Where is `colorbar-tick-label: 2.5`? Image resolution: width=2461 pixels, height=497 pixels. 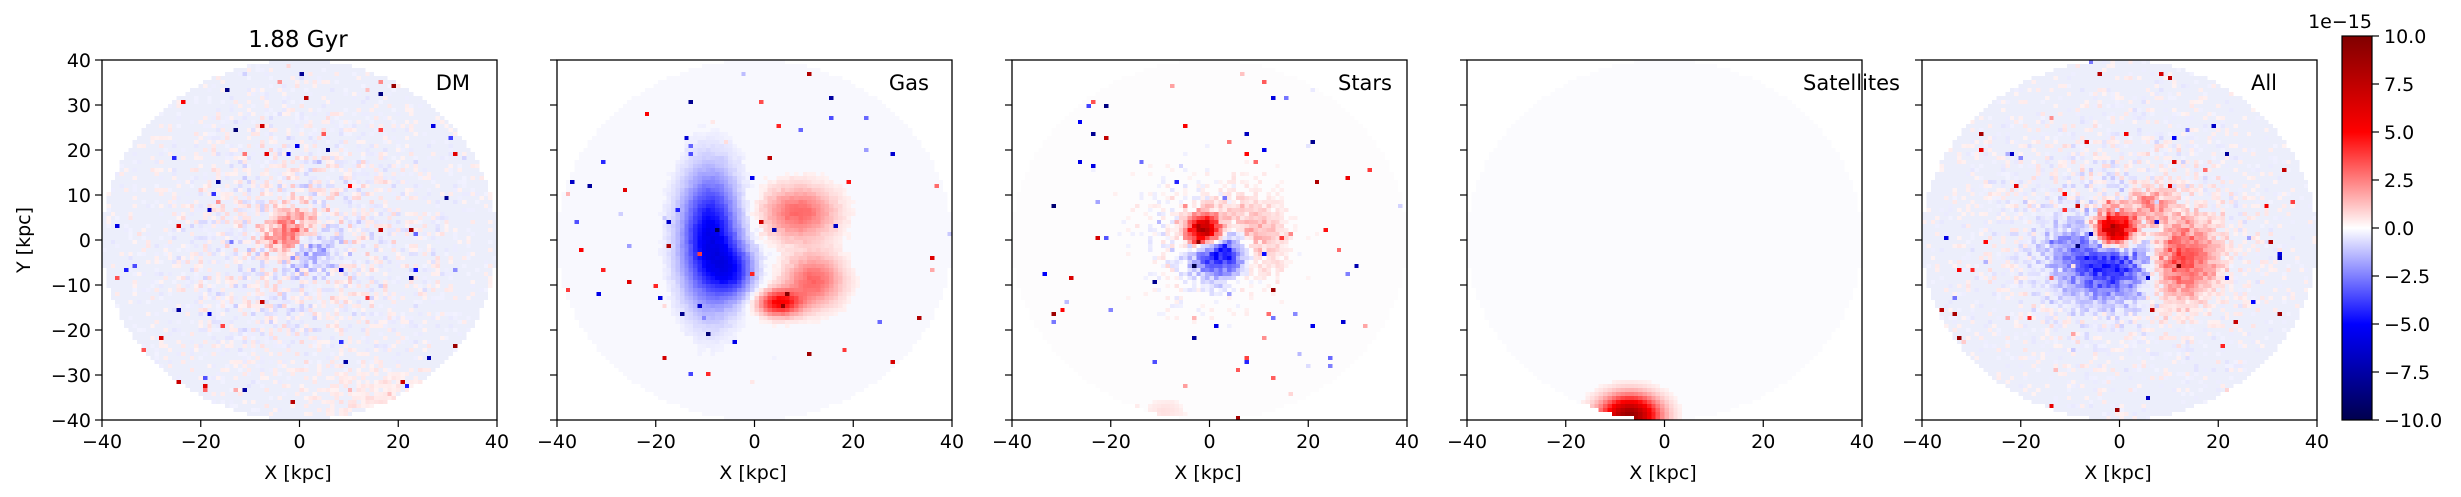
colorbar-tick-label: 2.5 is located at coordinates (2399, 181).